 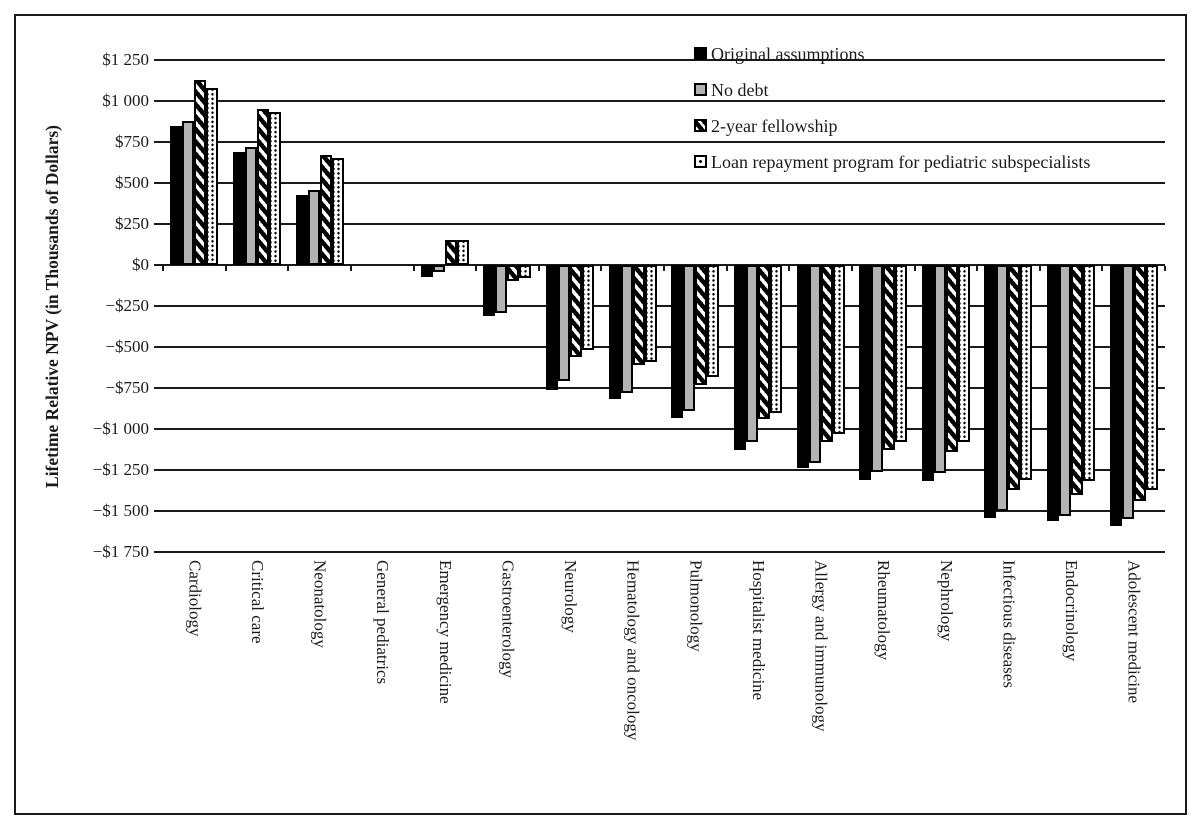 What do you see at coordinates (1072, 611) in the screenshot?
I see `category-label: Endocrinology` at bounding box center [1072, 611].